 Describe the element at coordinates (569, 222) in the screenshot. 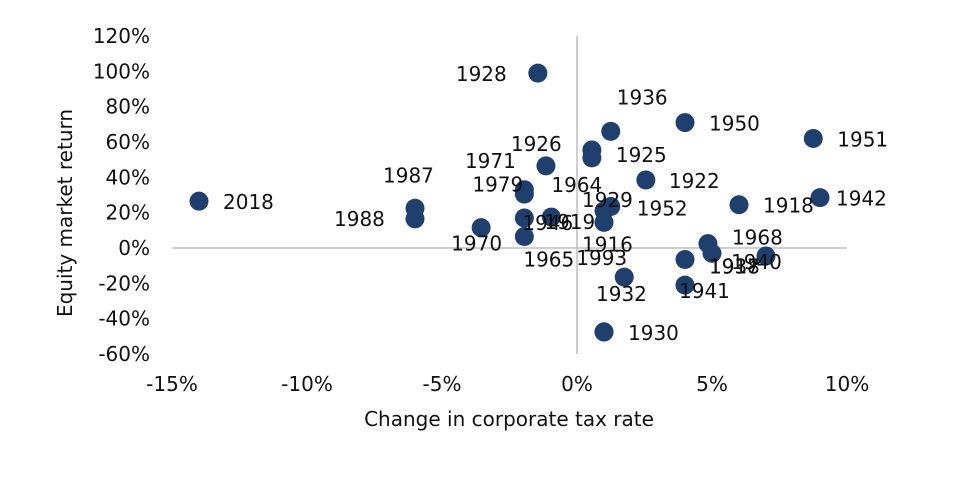

I see `data-point-label: 1919` at that location.